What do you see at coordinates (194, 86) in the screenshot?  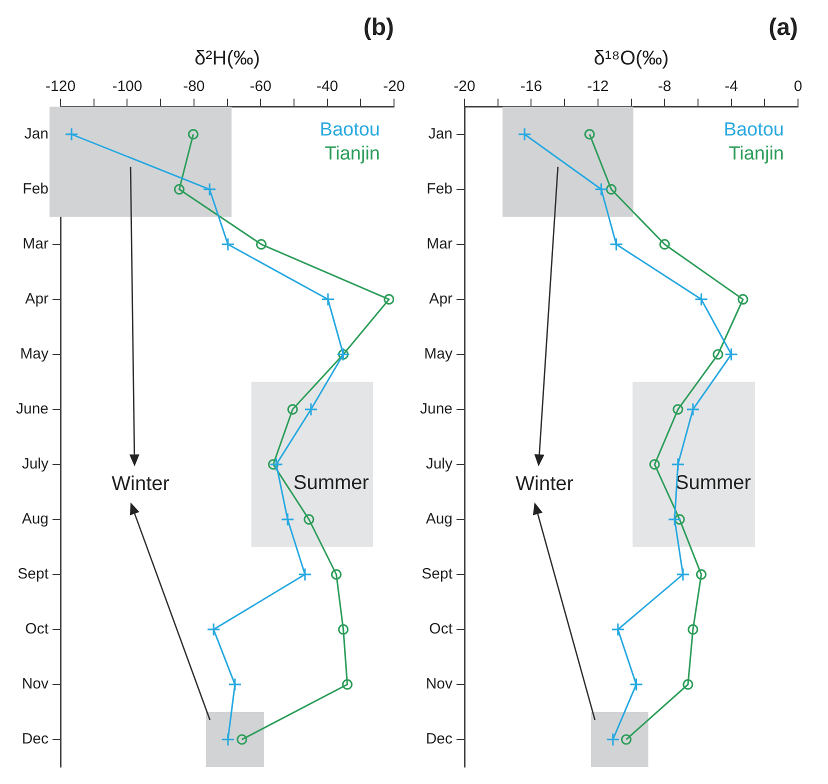 I see `x-tick-label: -80` at bounding box center [194, 86].